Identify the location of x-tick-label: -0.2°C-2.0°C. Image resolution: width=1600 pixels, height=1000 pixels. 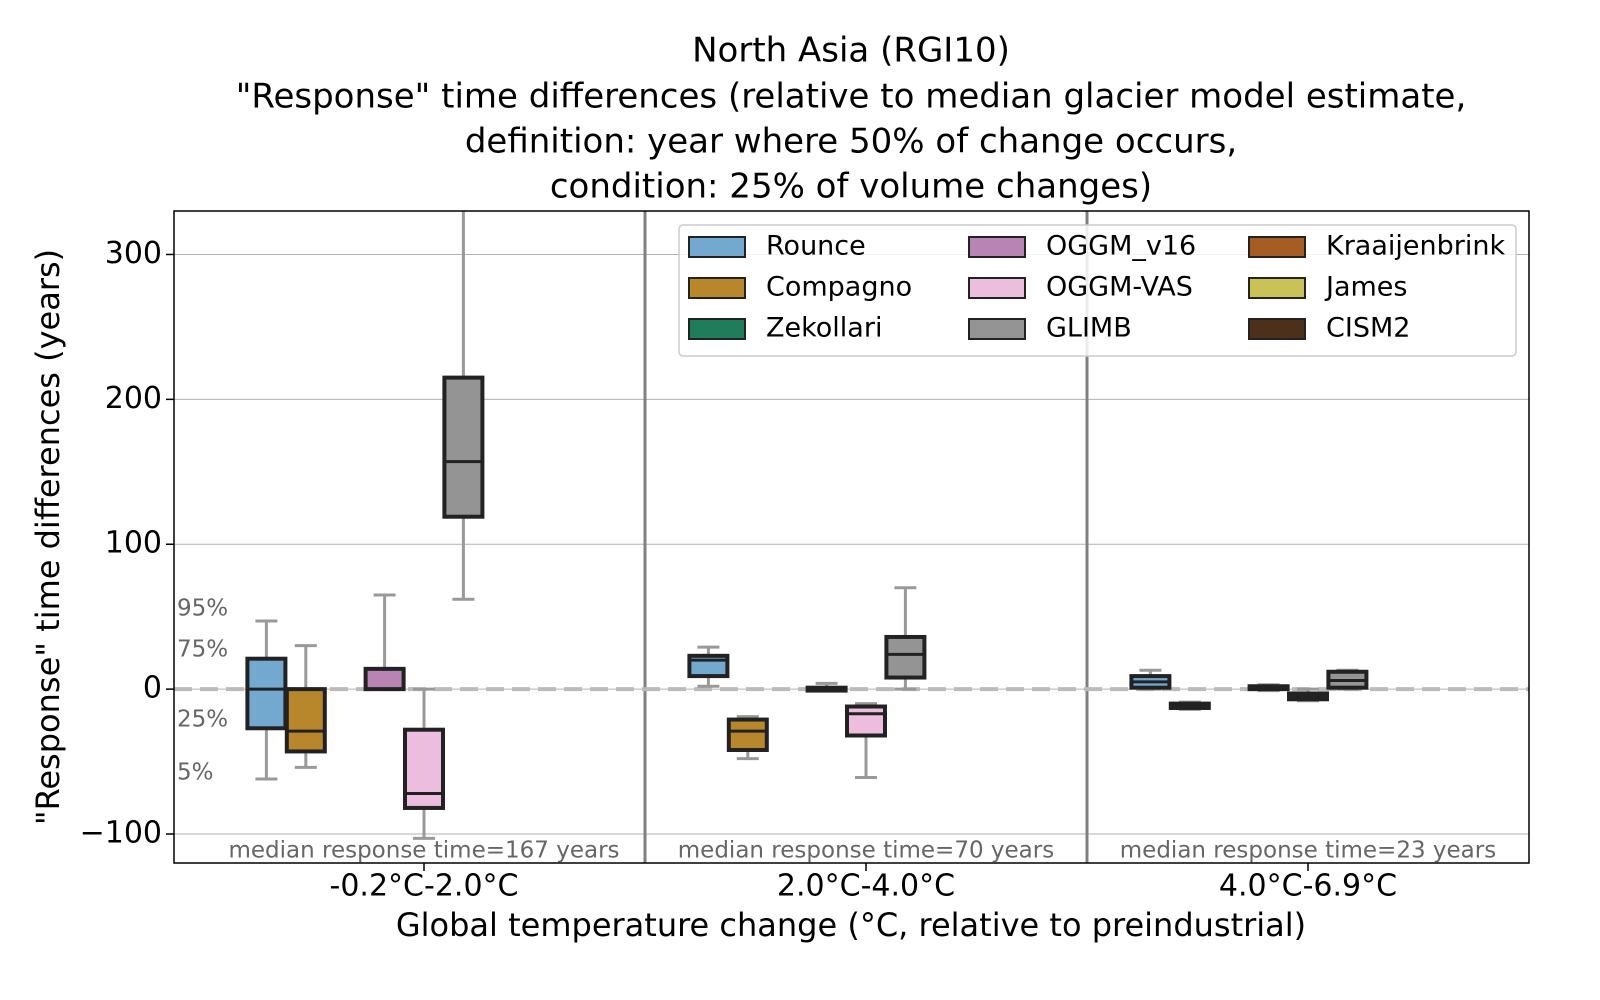
(424, 886).